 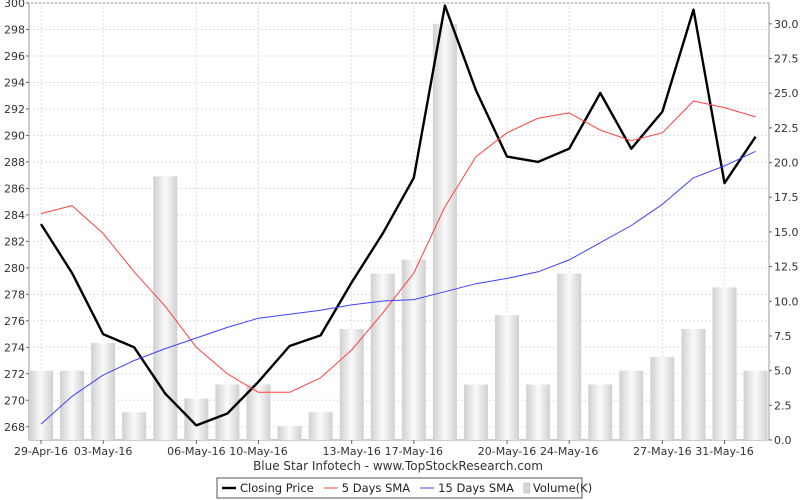 I want to click on legend-label: Volume(K), so click(x=562, y=488).